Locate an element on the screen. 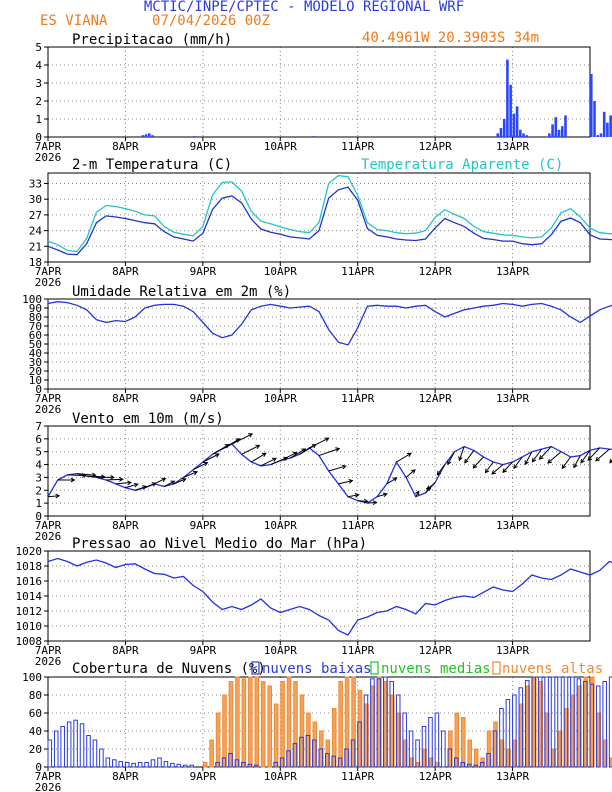 The width and height of the screenshot is (612, 792). run-datetime: 07/04/2026 00Z is located at coordinates (211, 21).